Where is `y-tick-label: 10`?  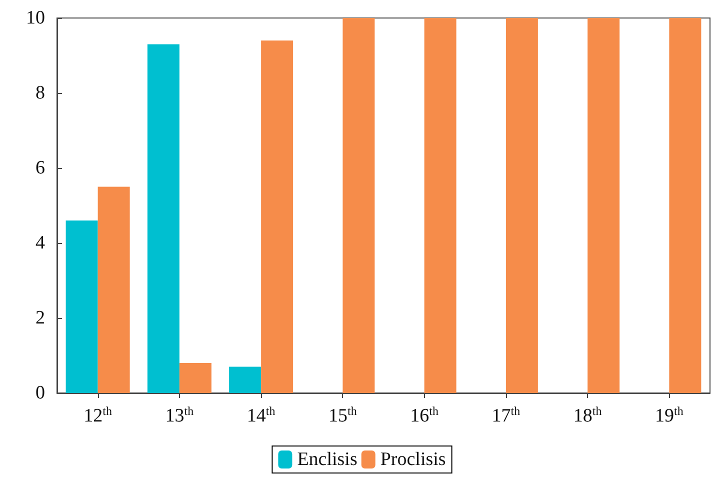
y-tick-label: 10 is located at coordinates (35, 18).